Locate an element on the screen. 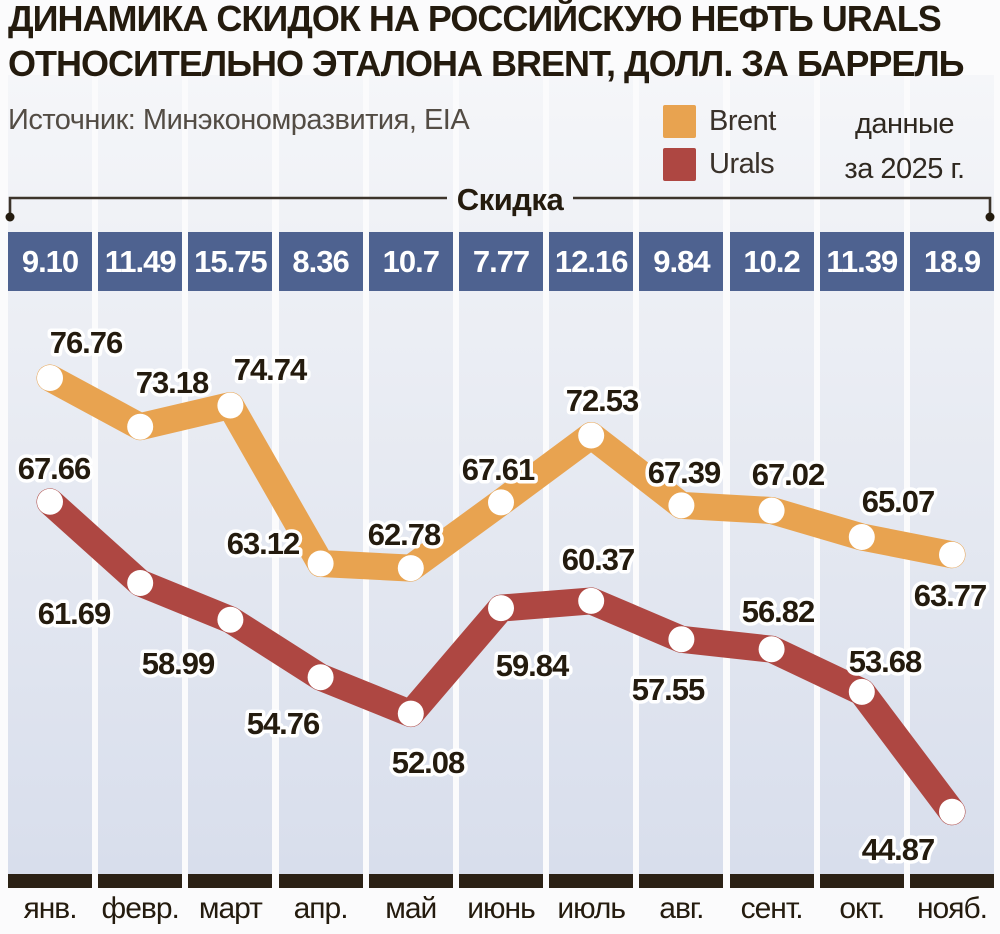  legend-item-brent: Brent is located at coordinates (719, 121).